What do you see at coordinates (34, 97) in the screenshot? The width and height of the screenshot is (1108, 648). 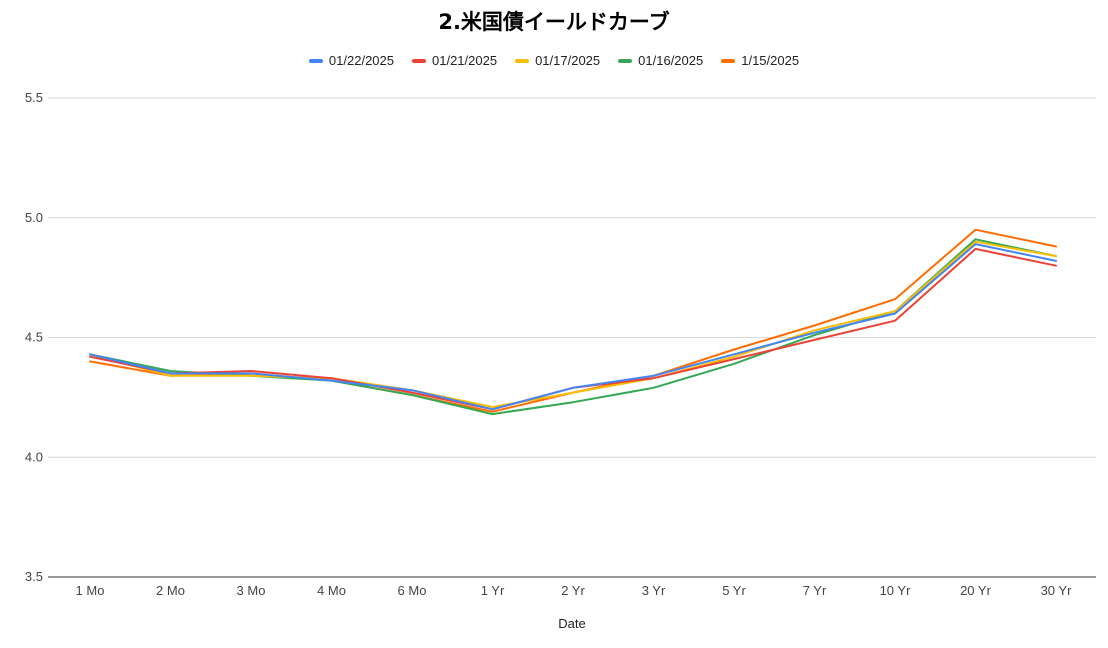 I see `y-tick-label: 5.5` at bounding box center [34, 97].